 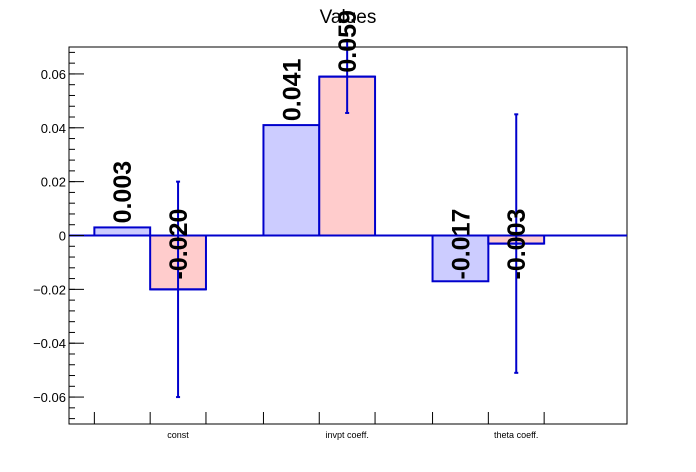 What do you see at coordinates (53, 182) in the screenshot?
I see `y-tick-label: 0.02` at bounding box center [53, 182].